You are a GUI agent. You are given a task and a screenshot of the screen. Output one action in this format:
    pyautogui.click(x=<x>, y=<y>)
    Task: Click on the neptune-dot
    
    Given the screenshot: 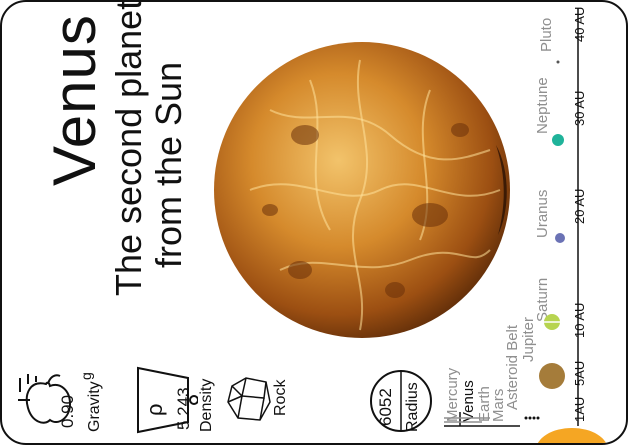 What is the action you would take?
    pyautogui.click(x=558, y=140)
    